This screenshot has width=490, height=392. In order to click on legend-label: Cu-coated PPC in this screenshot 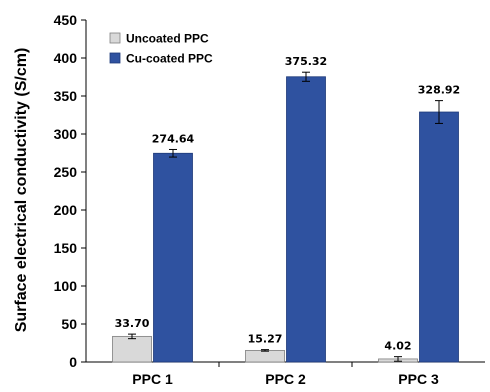, I will do `click(169, 59)`.